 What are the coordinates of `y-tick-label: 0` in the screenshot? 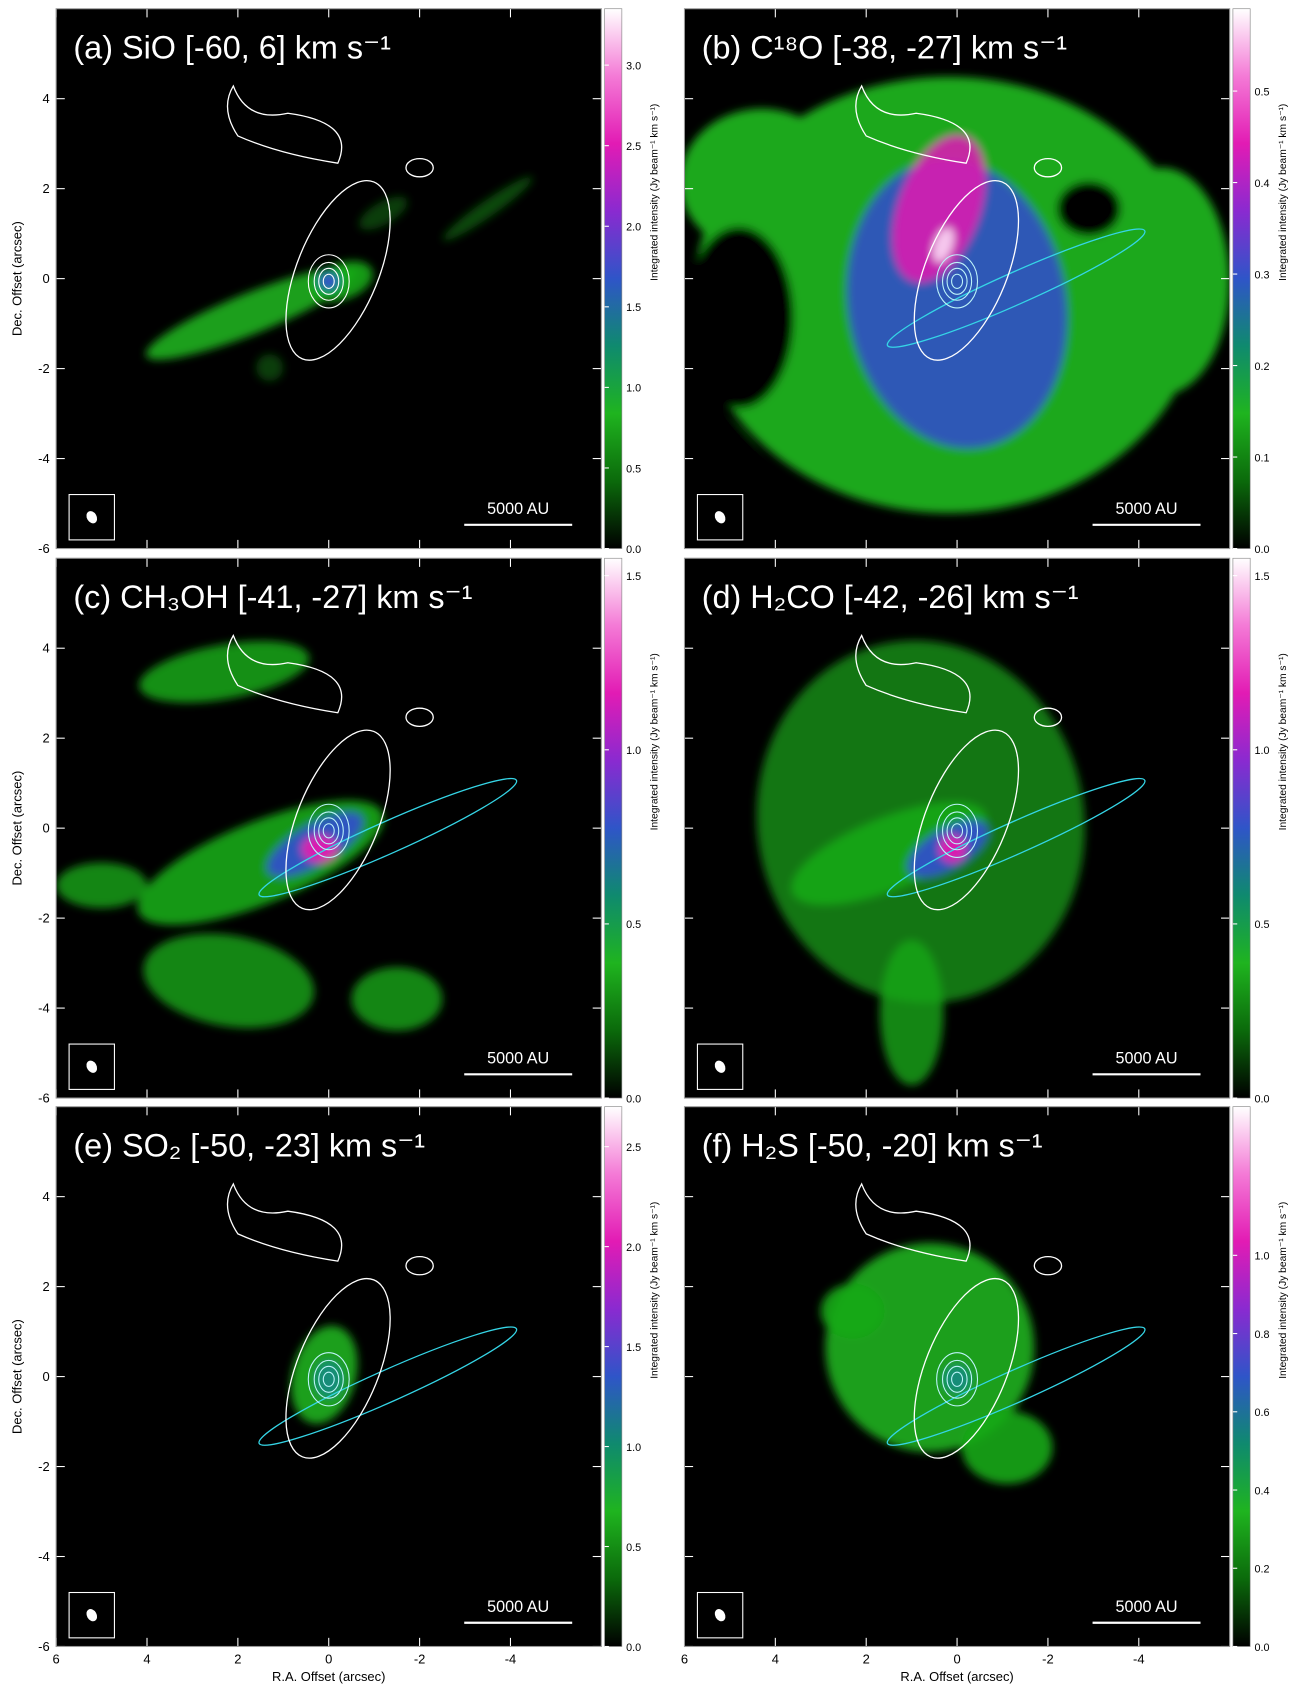 It's located at (45, 1376).